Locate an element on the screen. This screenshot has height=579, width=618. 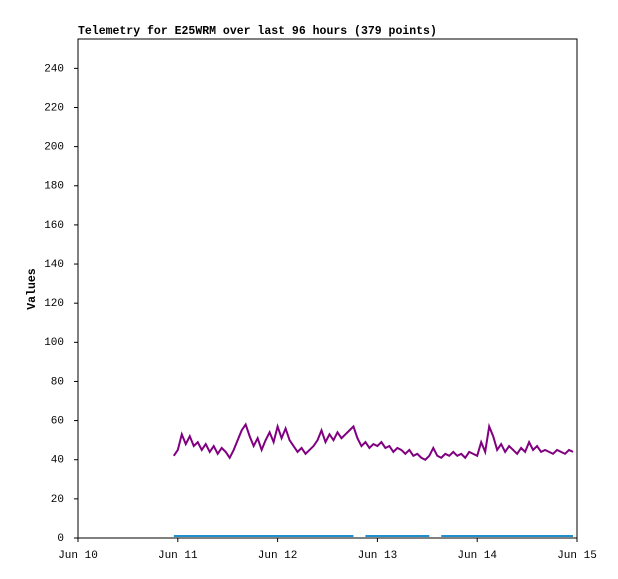
x-tick-label: Jun 14 is located at coordinates (477, 556).